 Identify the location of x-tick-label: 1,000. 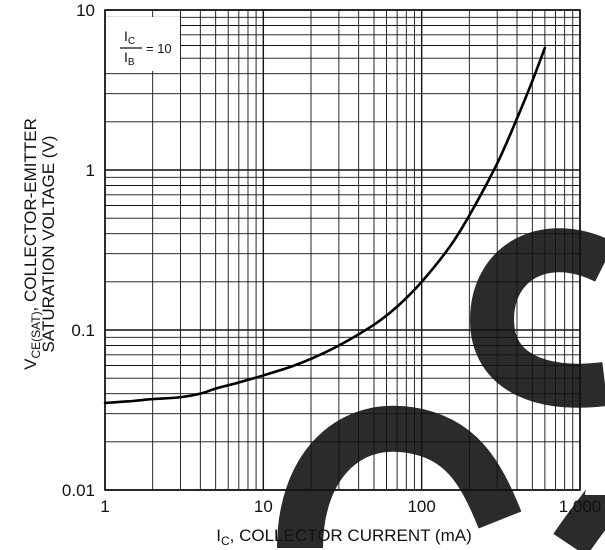
(580, 506).